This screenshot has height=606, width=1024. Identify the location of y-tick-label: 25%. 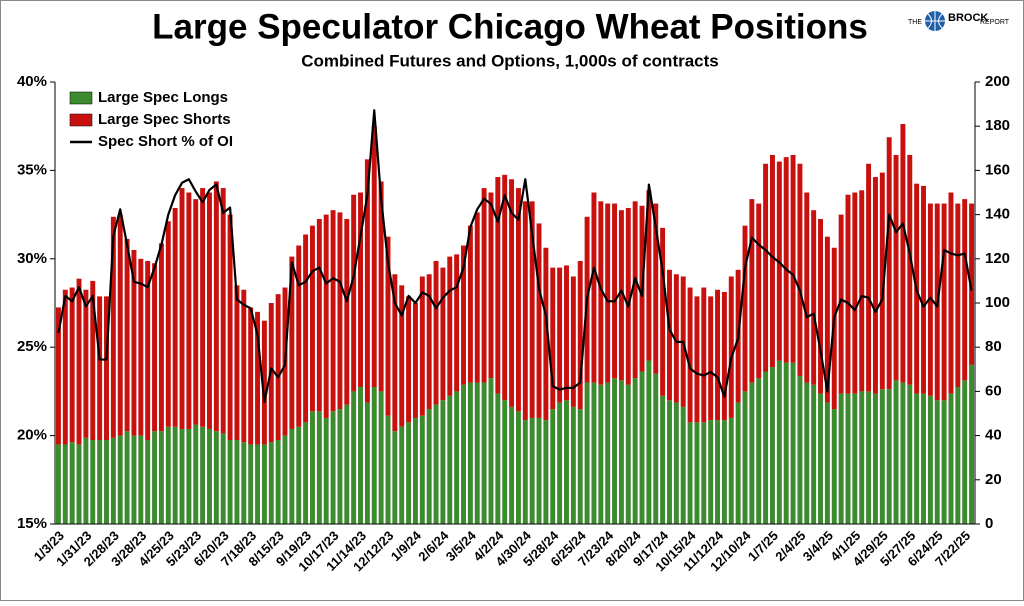
(32, 346).